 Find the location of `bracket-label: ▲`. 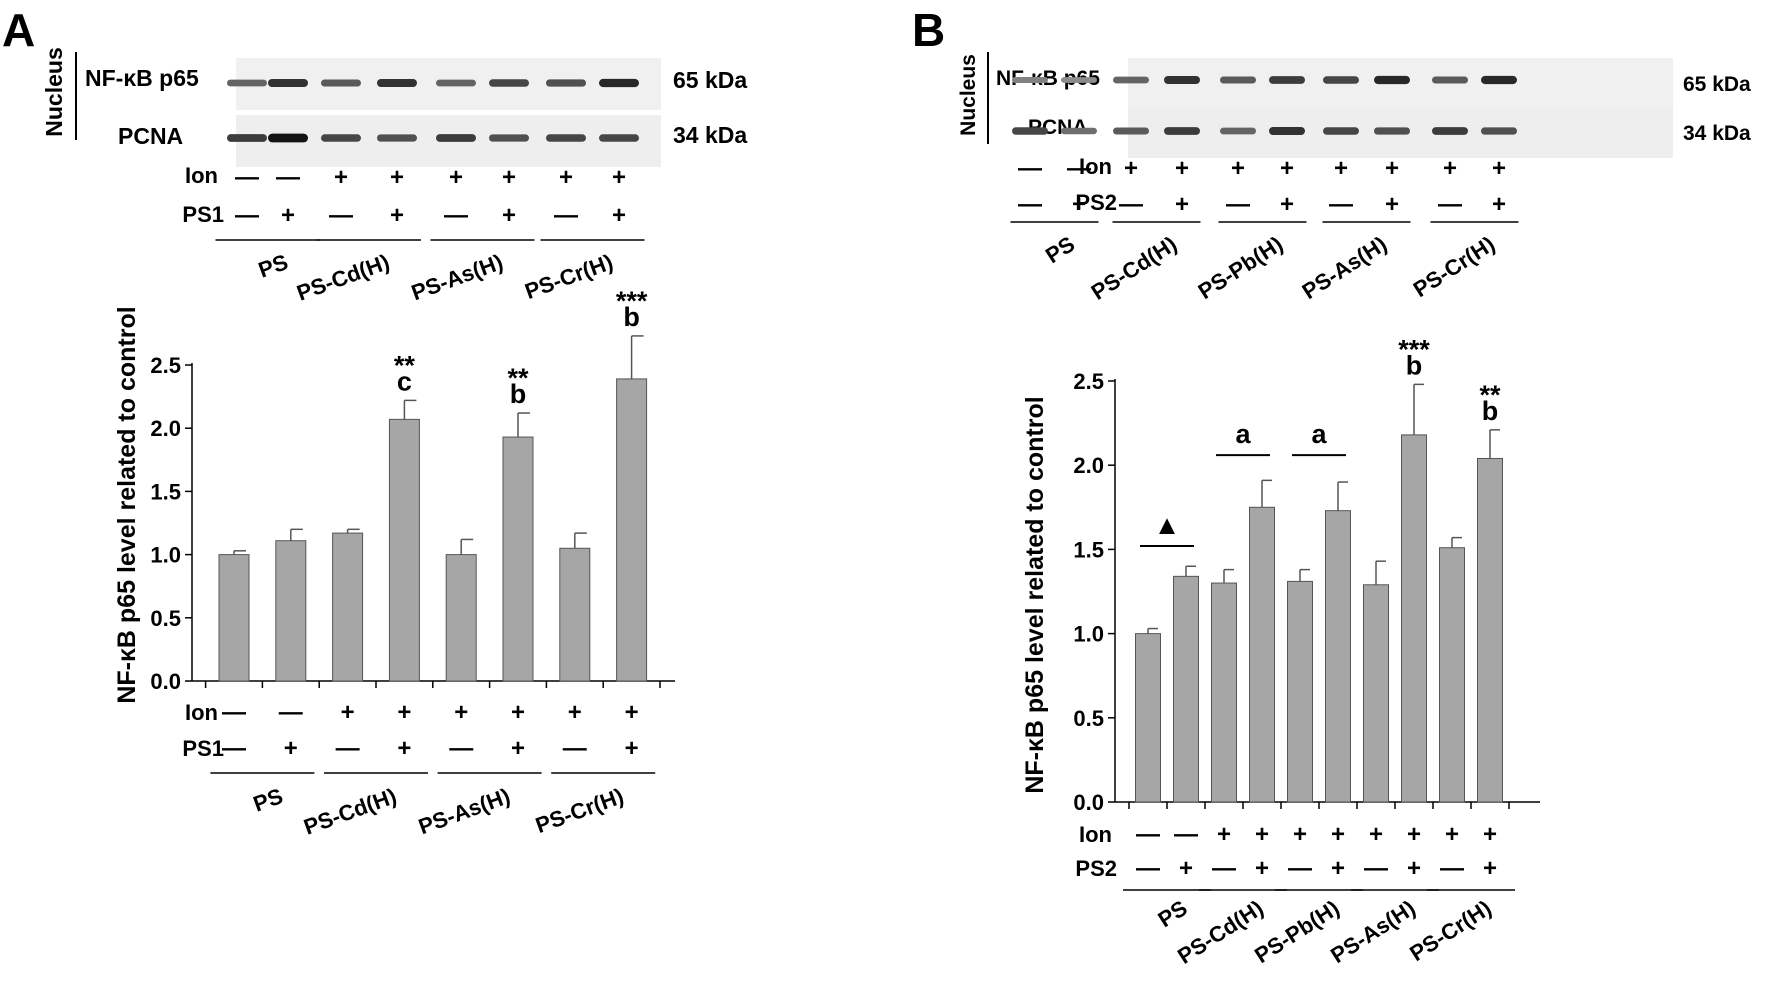

bracket-label: ▲ is located at coordinates (1167, 525).